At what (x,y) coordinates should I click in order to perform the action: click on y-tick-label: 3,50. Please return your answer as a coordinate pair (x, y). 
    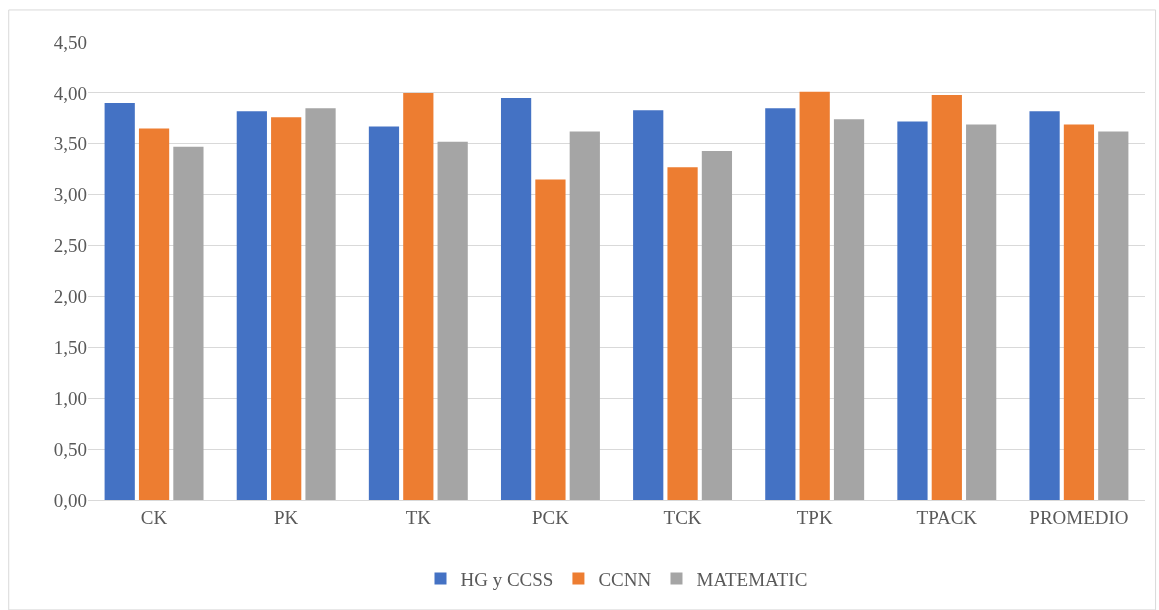
    Looking at the image, I should click on (70, 144).